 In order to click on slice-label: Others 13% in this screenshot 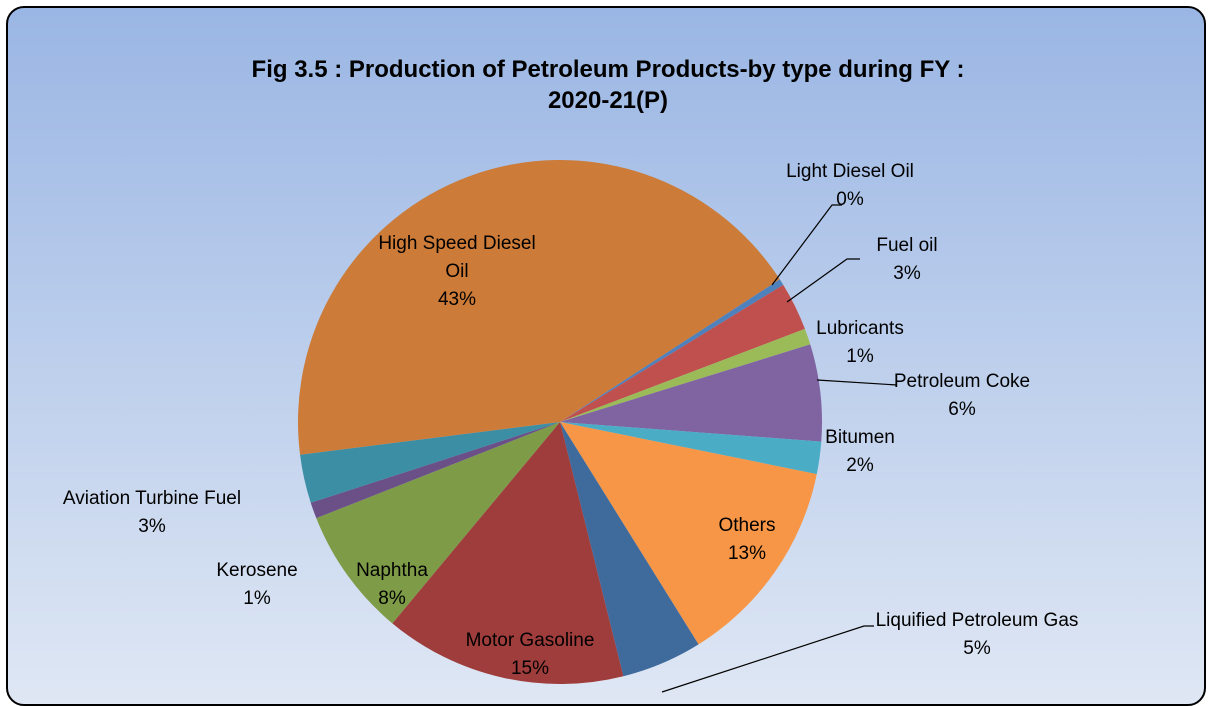, I will do `click(747, 540)`.